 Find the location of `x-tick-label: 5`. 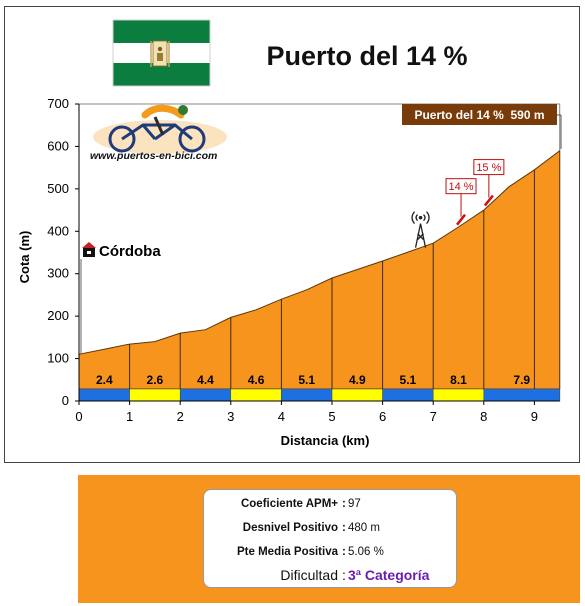

x-tick-label: 5 is located at coordinates (331, 416).